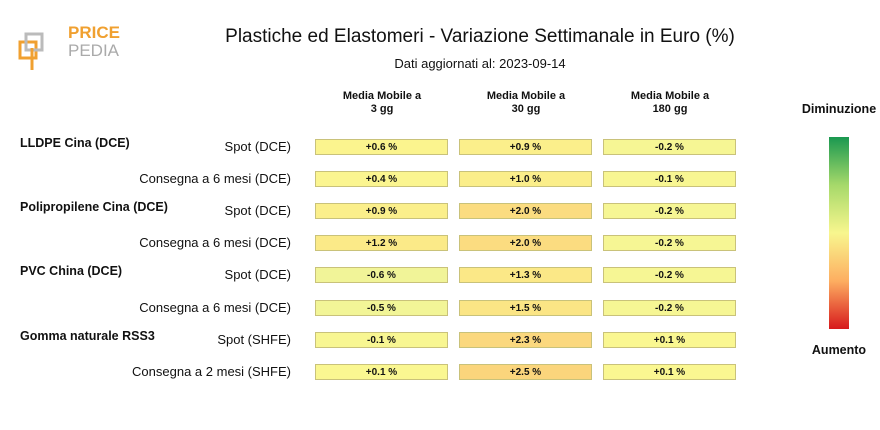 The image size is (880, 430). I want to click on cell: -0.6 %, so click(381, 275).